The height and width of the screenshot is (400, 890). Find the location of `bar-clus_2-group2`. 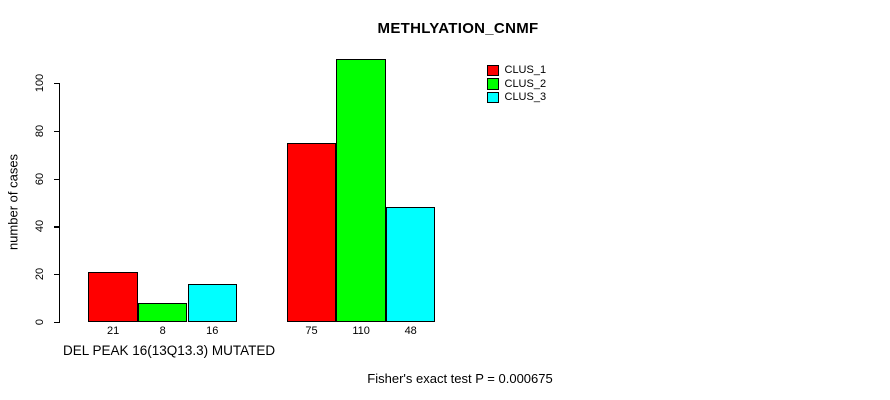

bar-clus_2-group2 is located at coordinates (361, 190).